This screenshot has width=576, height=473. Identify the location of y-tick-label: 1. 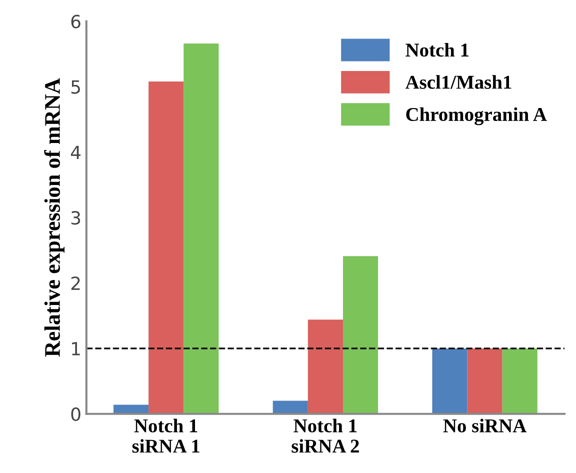
(76, 349).